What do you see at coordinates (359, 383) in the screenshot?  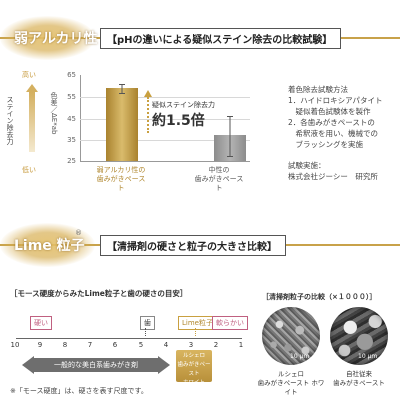 I see `caption-line: 歯みがきペースト` at bounding box center [359, 383].